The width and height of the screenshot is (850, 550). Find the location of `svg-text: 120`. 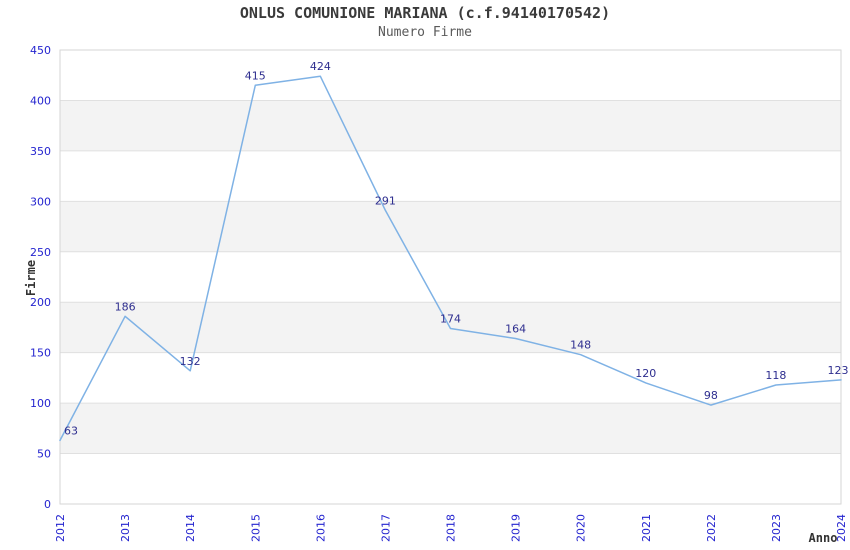

svg-text: 120 is located at coordinates (645, 373).